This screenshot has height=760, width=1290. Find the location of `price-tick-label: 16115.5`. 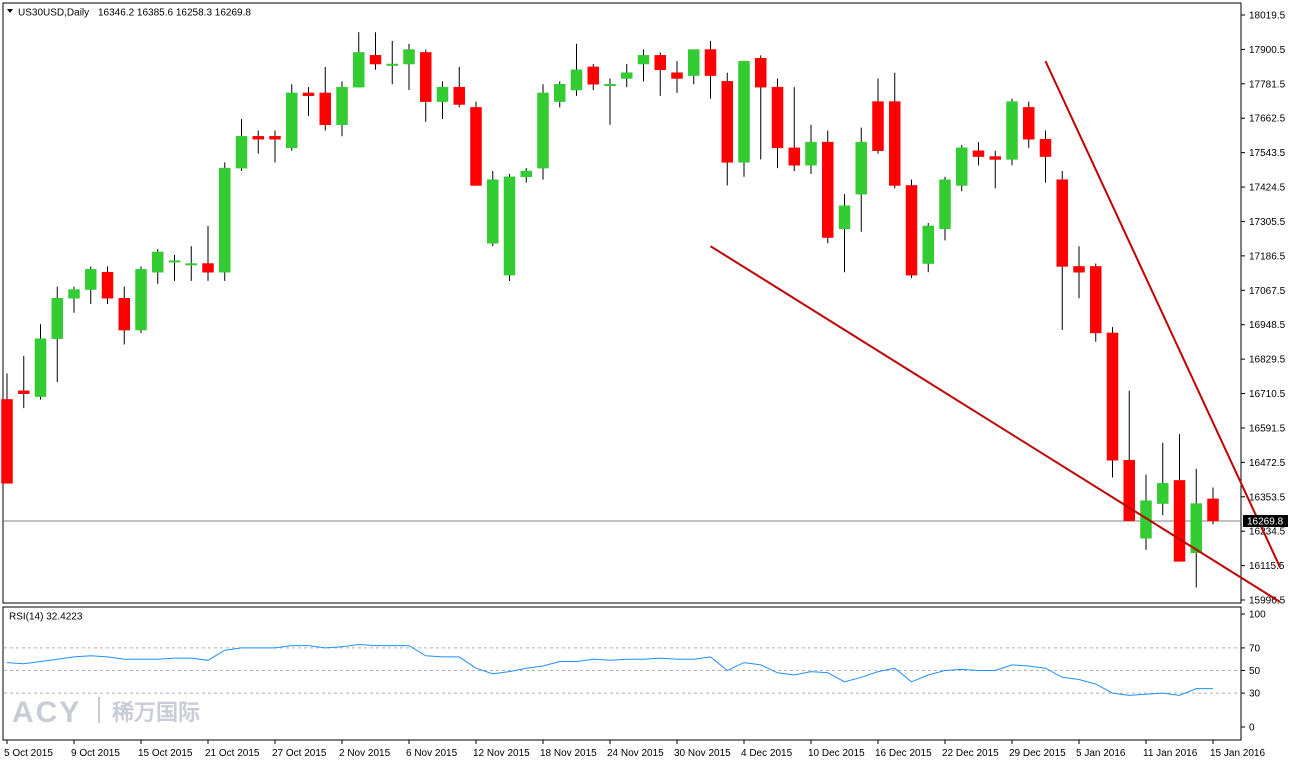

price-tick-label: 16115.5 is located at coordinates (1267, 566).